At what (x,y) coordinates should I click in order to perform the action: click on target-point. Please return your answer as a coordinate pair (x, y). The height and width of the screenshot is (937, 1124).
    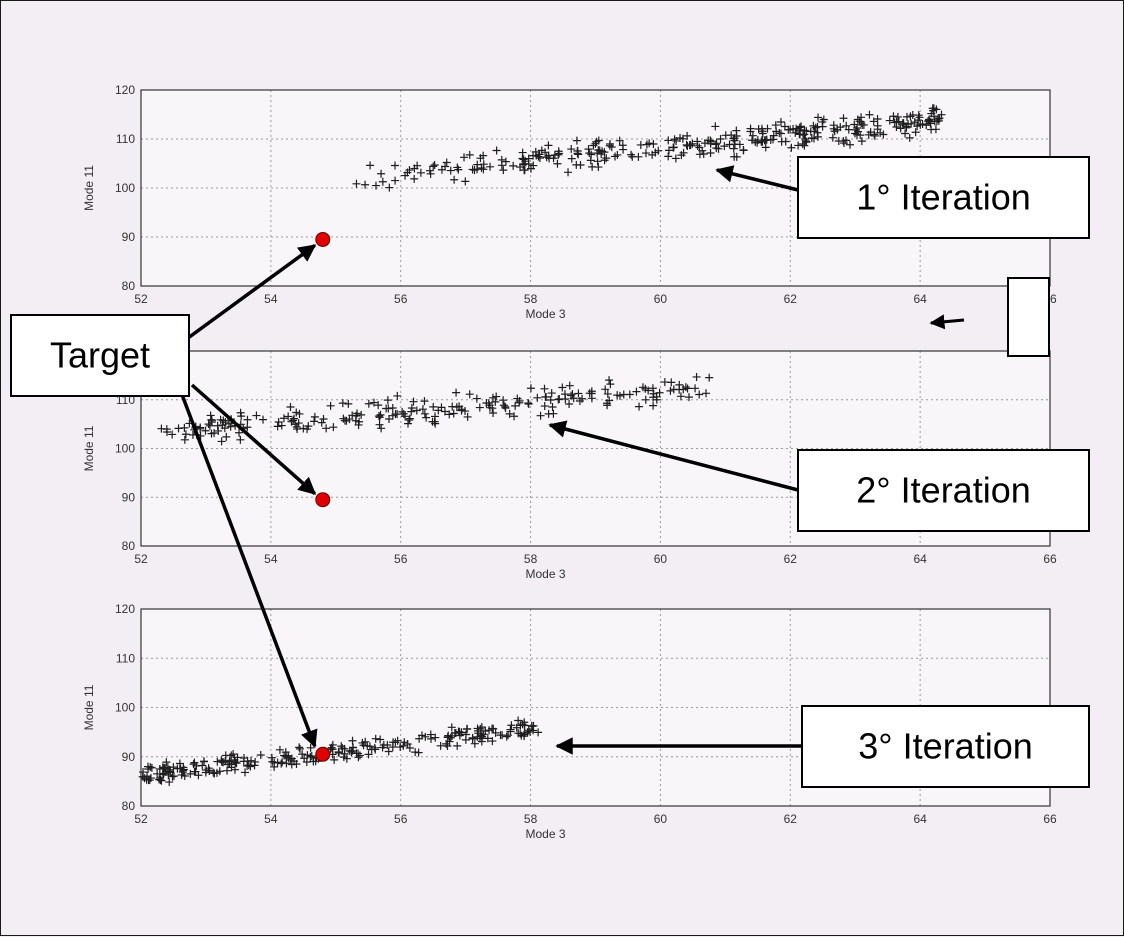
    Looking at the image, I should click on (323, 239).